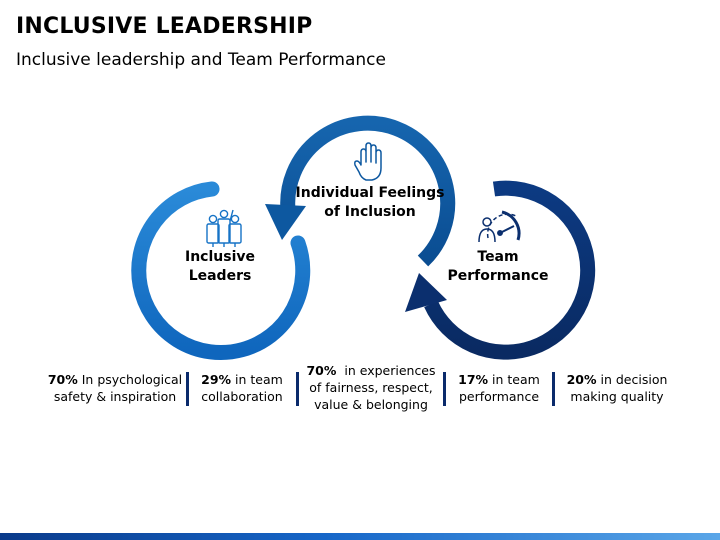  What do you see at coordinates (368, 161) in the screenshot?
I see `raised-hand-icon` at bounding box center [368, 161].